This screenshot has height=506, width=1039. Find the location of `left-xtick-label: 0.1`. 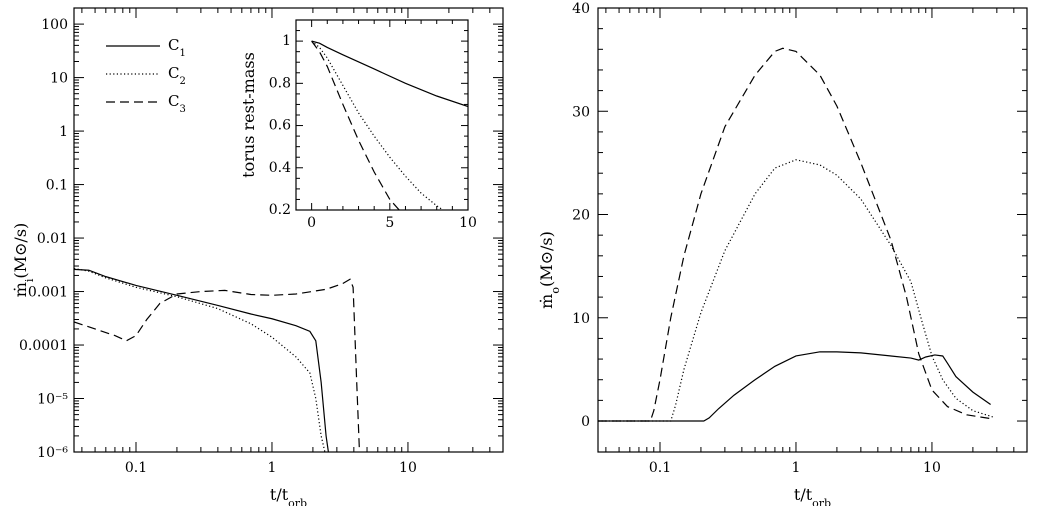

left-xtick-label: 0.1 is located at coordinates (136, 468).